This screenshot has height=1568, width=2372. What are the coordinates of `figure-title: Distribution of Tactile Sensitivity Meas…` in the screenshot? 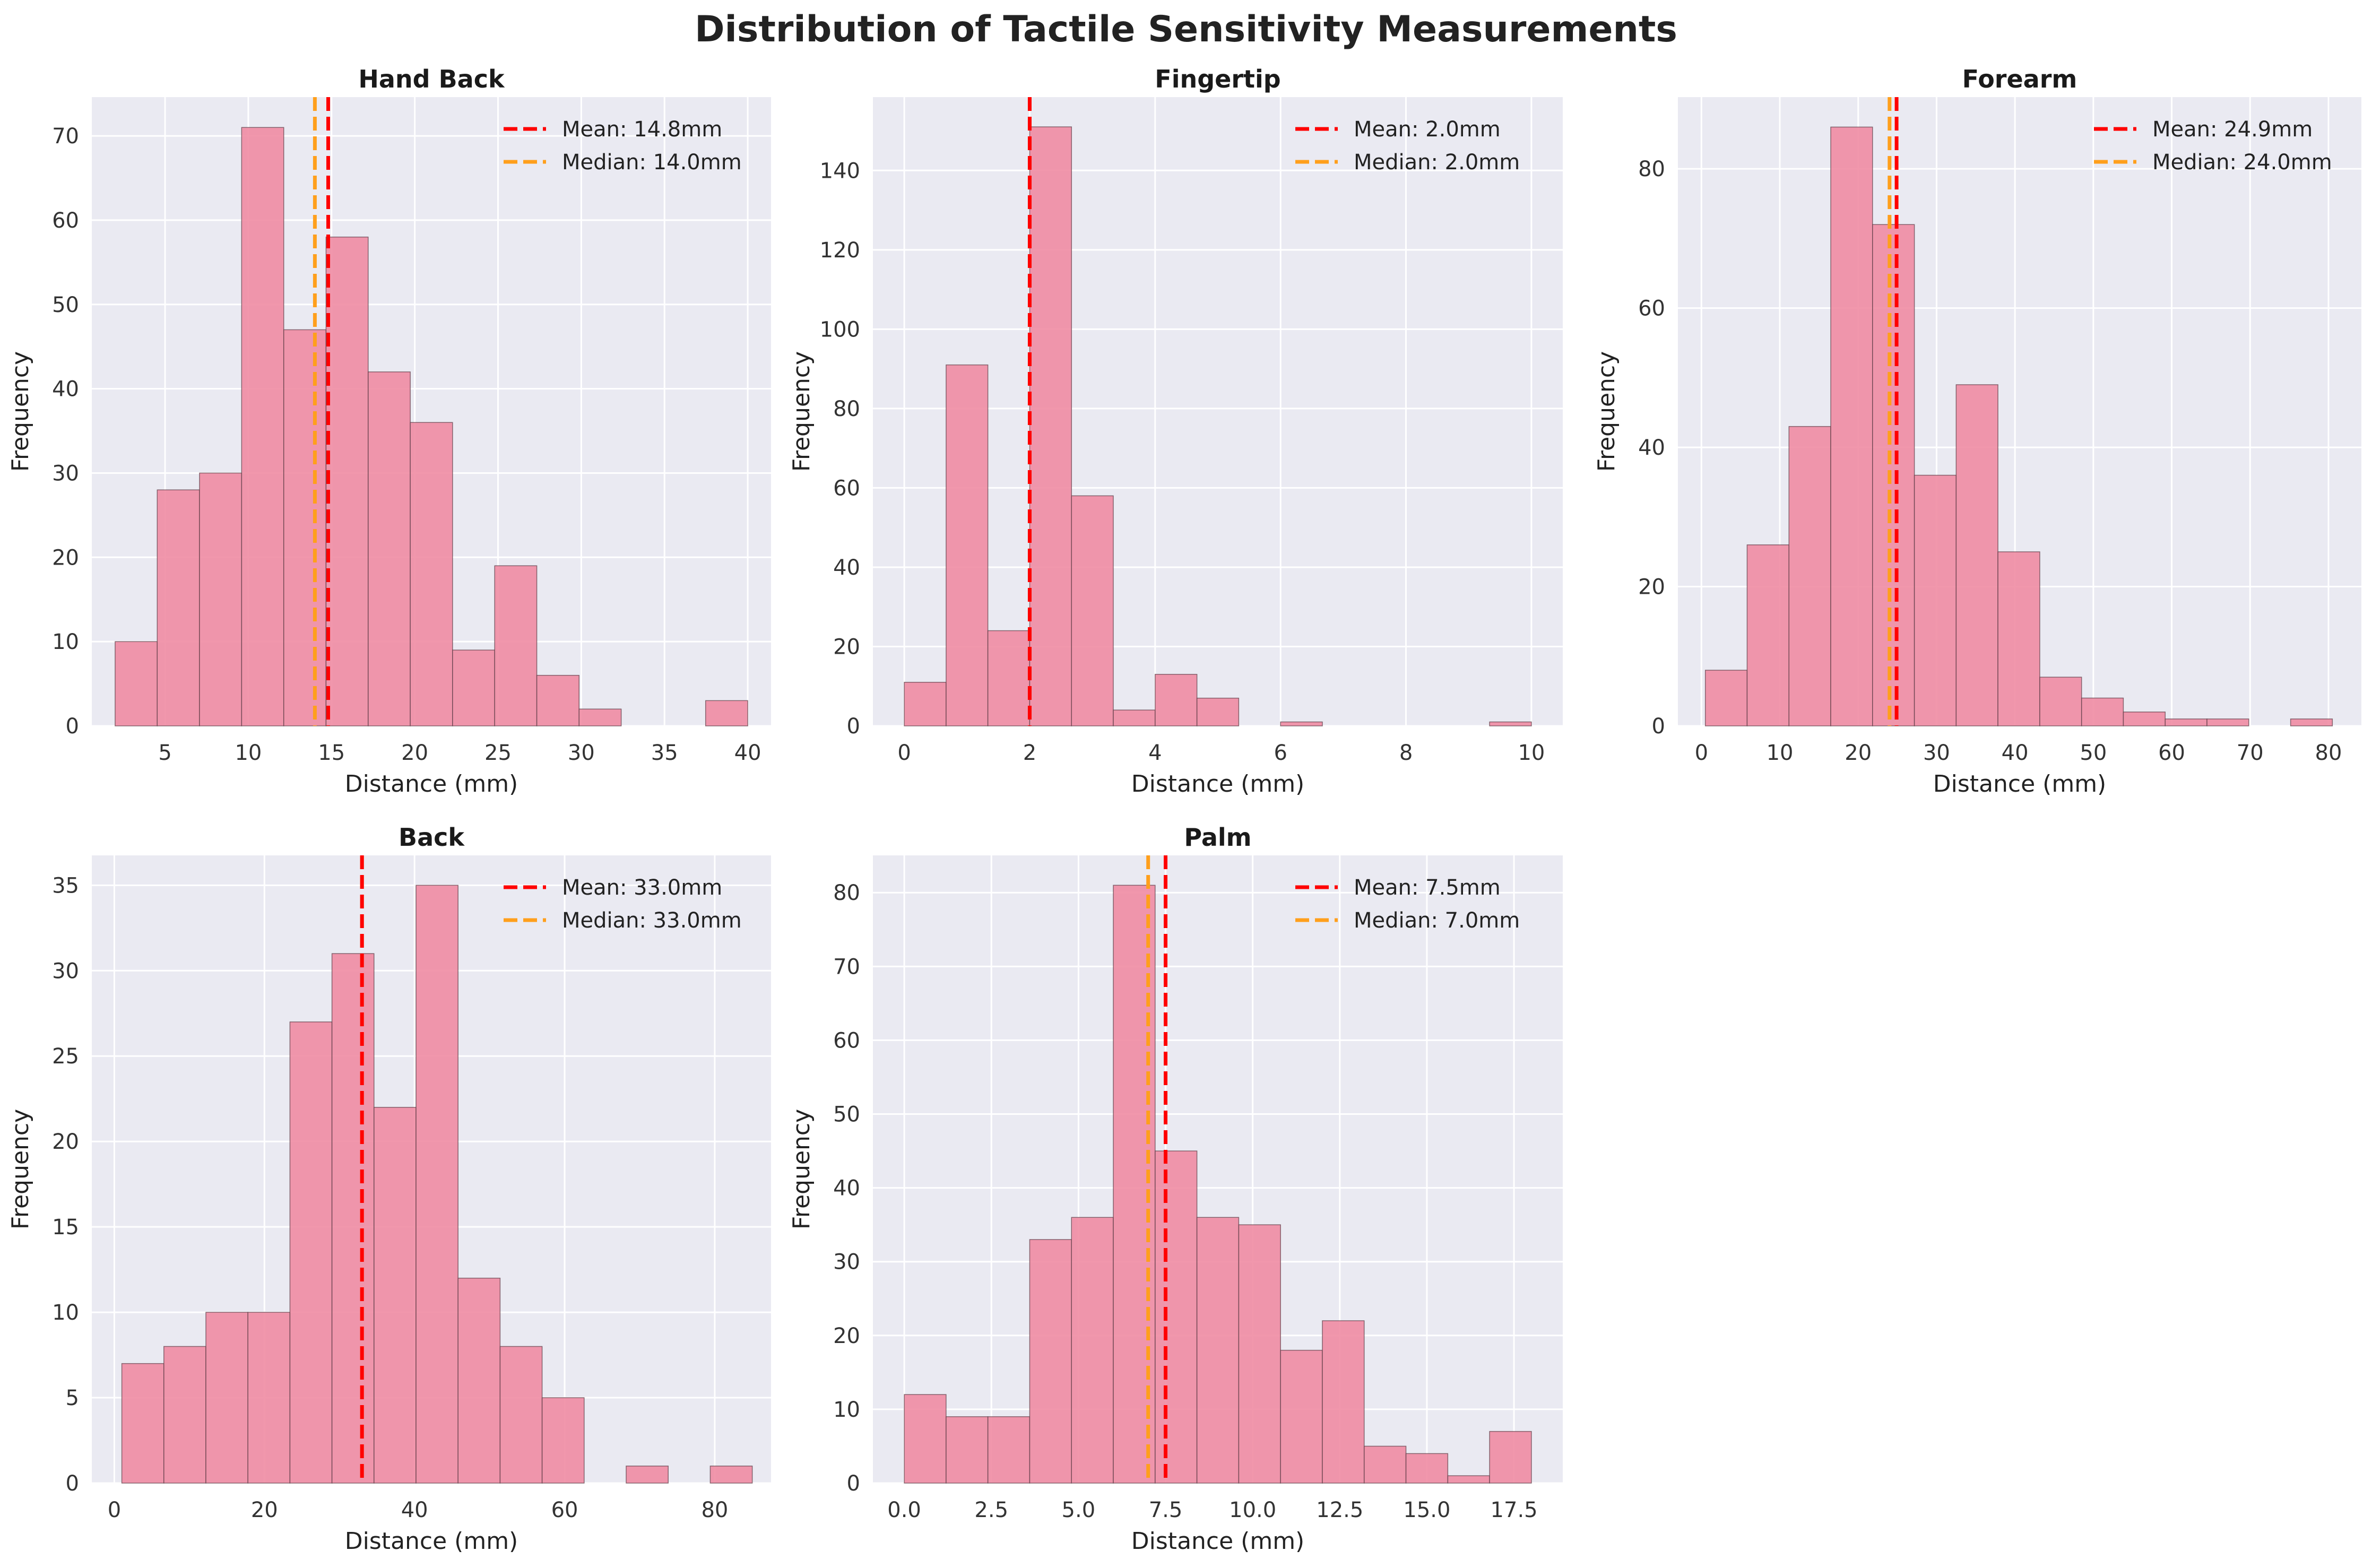 It's located at (1186, 29).